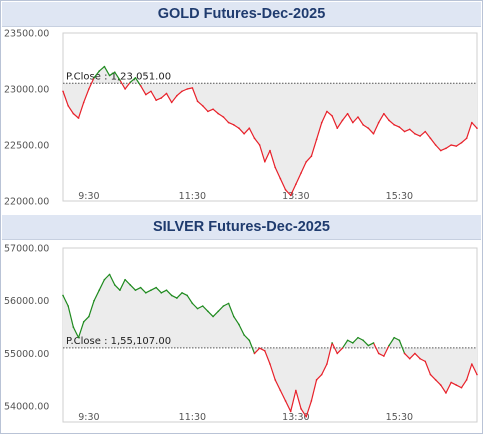 This screenshot has height=434, width=483. What do you see at coordinates (88, 196) in the screenshot?
I see `x-tick-label: 9:30` at bounding box center [88, 196].